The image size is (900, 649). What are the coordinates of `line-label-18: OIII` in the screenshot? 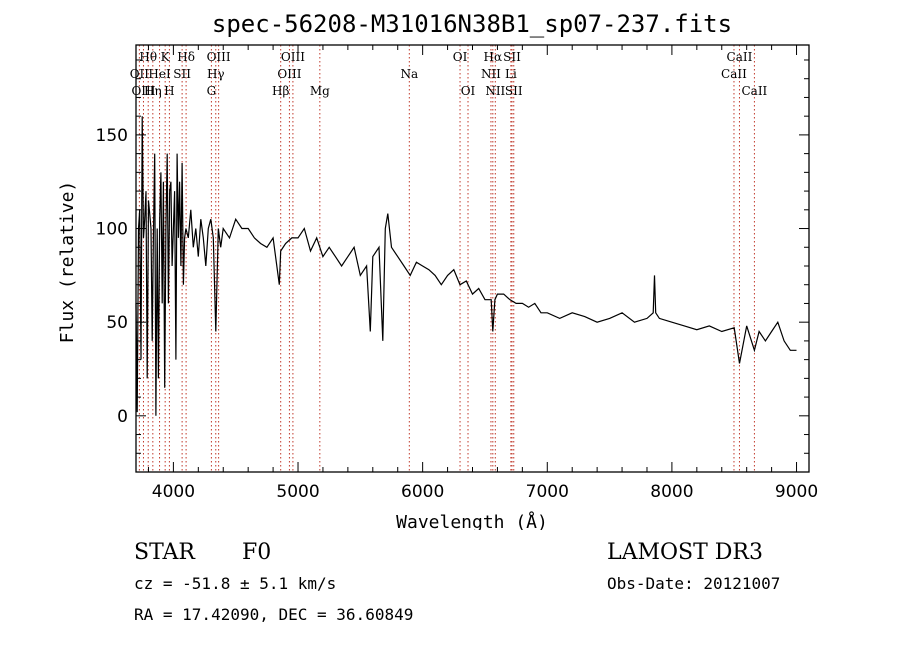 It's located at (143, 91).